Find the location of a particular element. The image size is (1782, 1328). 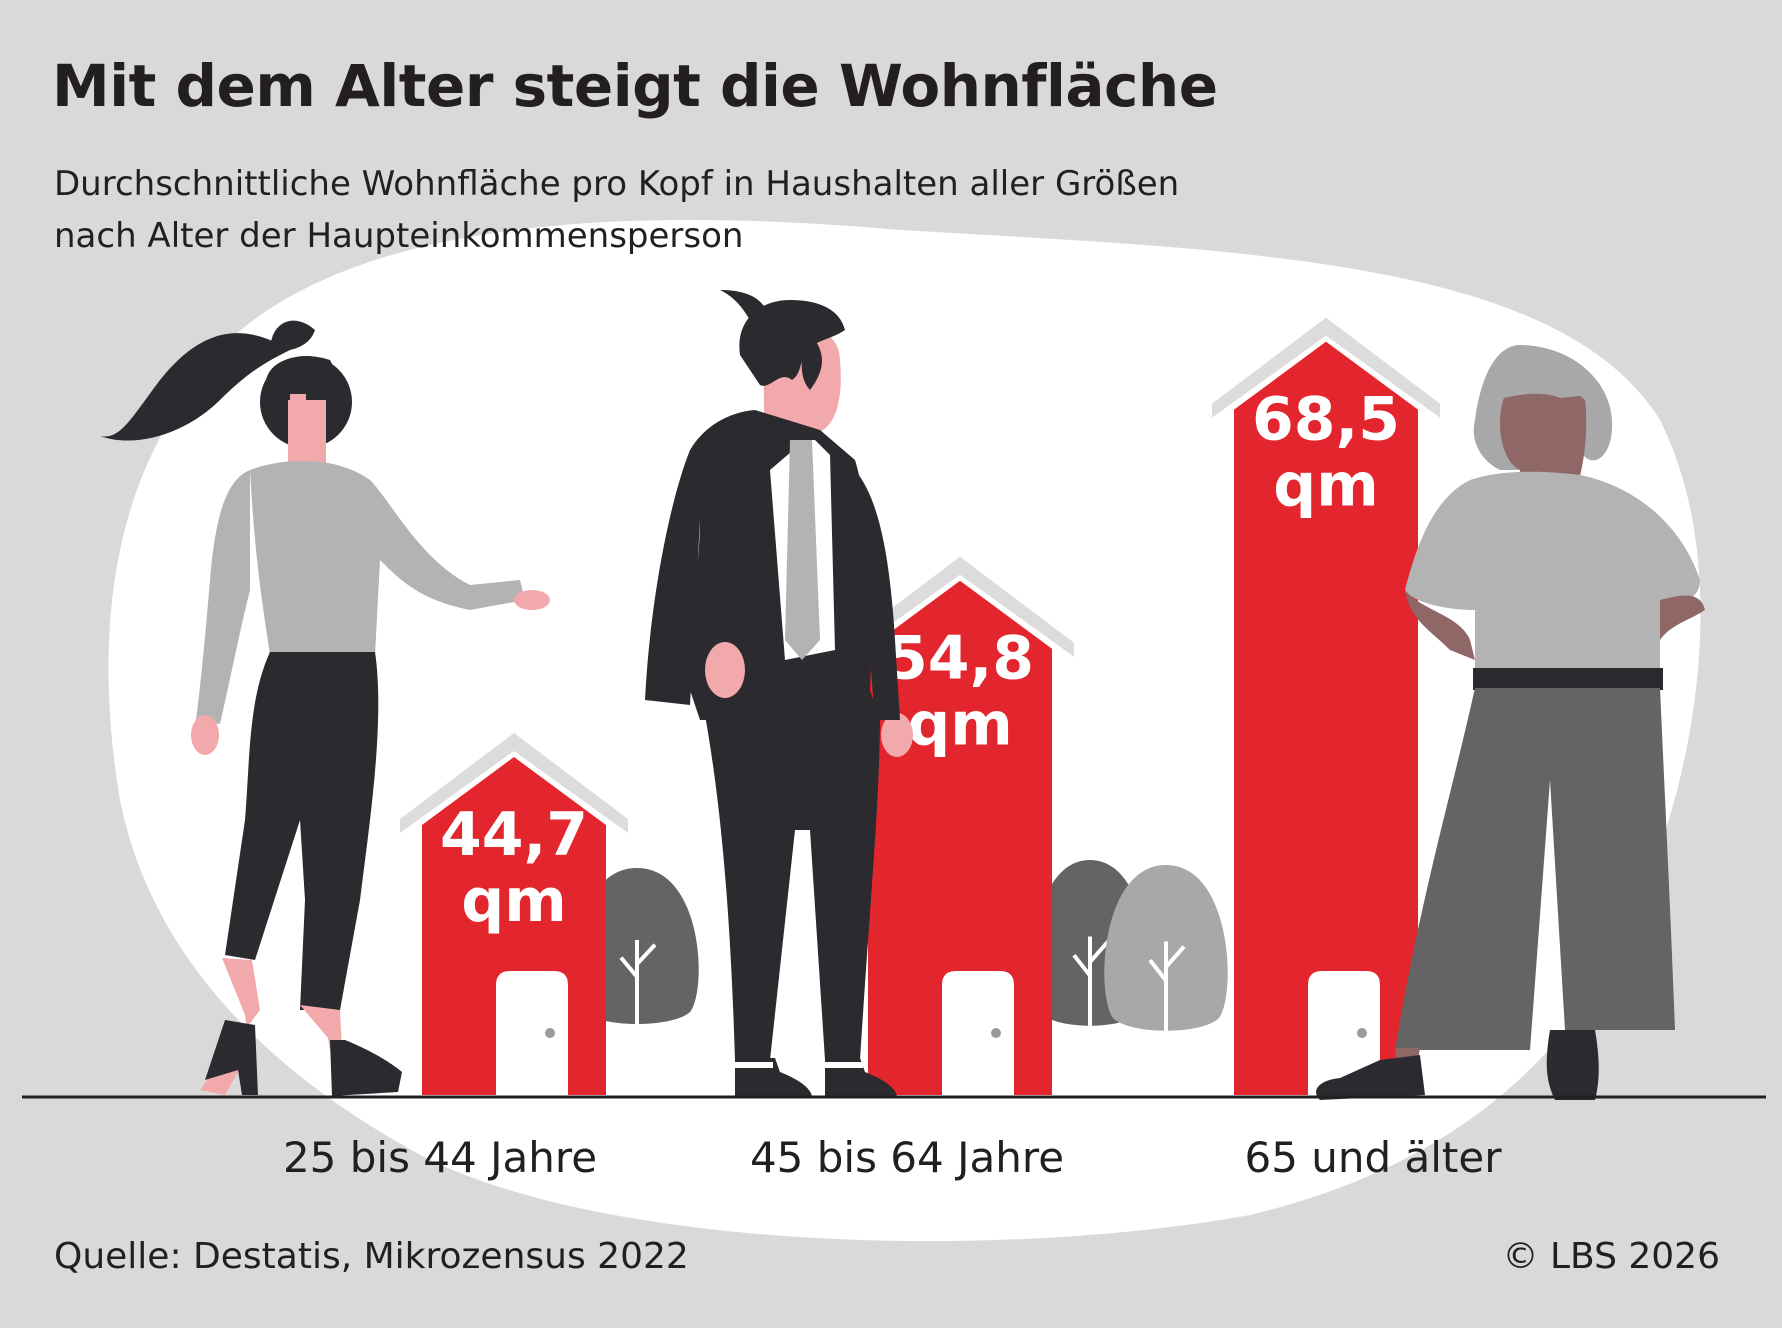

woman-figure is located at coordinates (325, 708).